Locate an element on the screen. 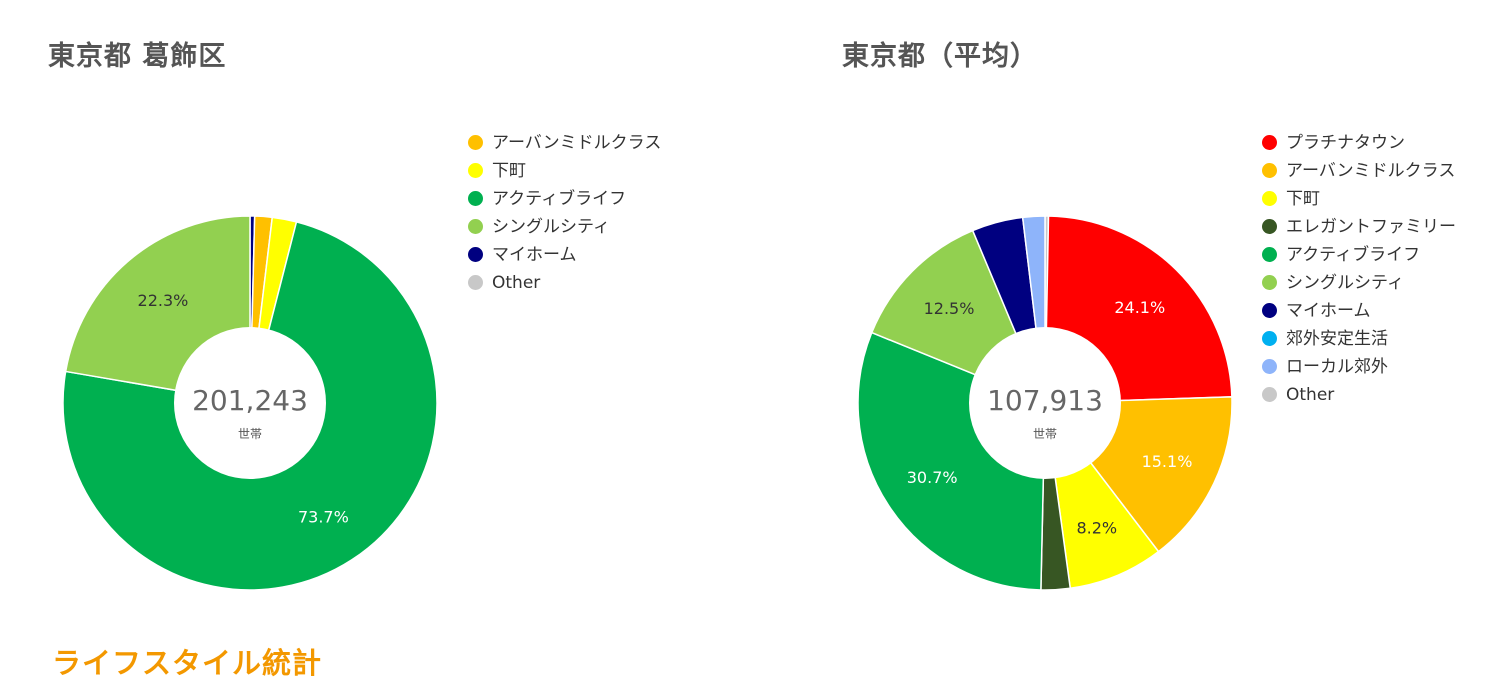 Image resolution: width=1494 pixels, height=699 pixels. center-total-value: 201,243 is located at coordinates (250, 400).